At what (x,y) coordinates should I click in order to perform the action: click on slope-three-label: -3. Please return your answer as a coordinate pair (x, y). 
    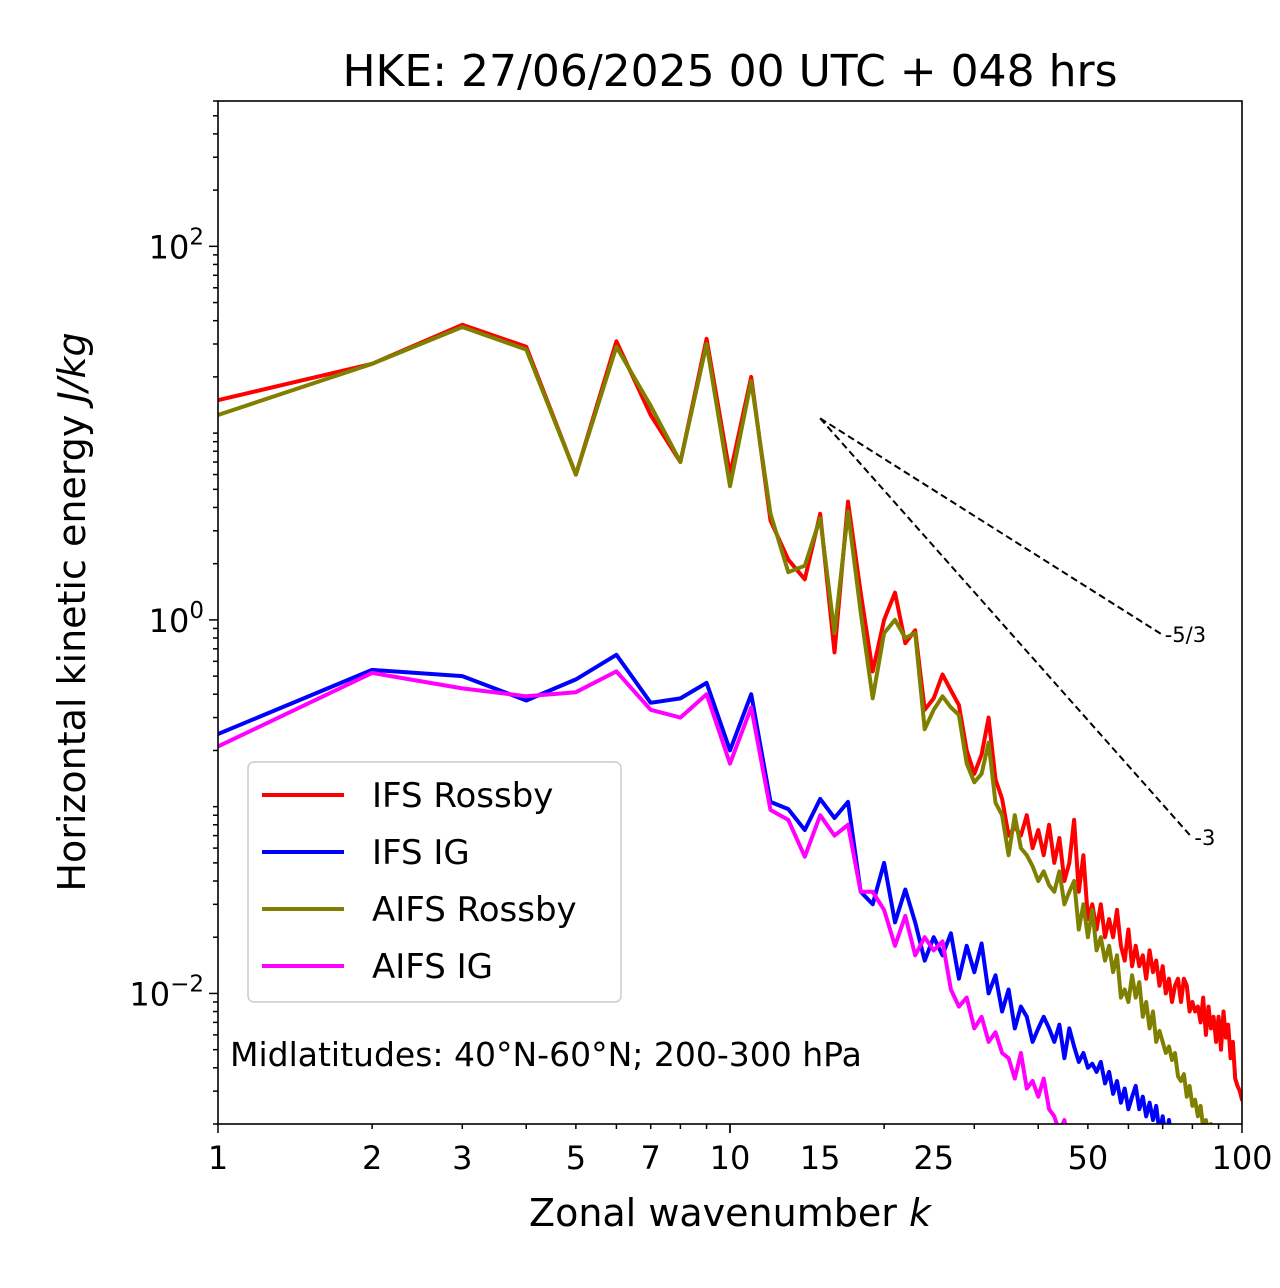
    Looking at the image, I should click on (1204, 838).